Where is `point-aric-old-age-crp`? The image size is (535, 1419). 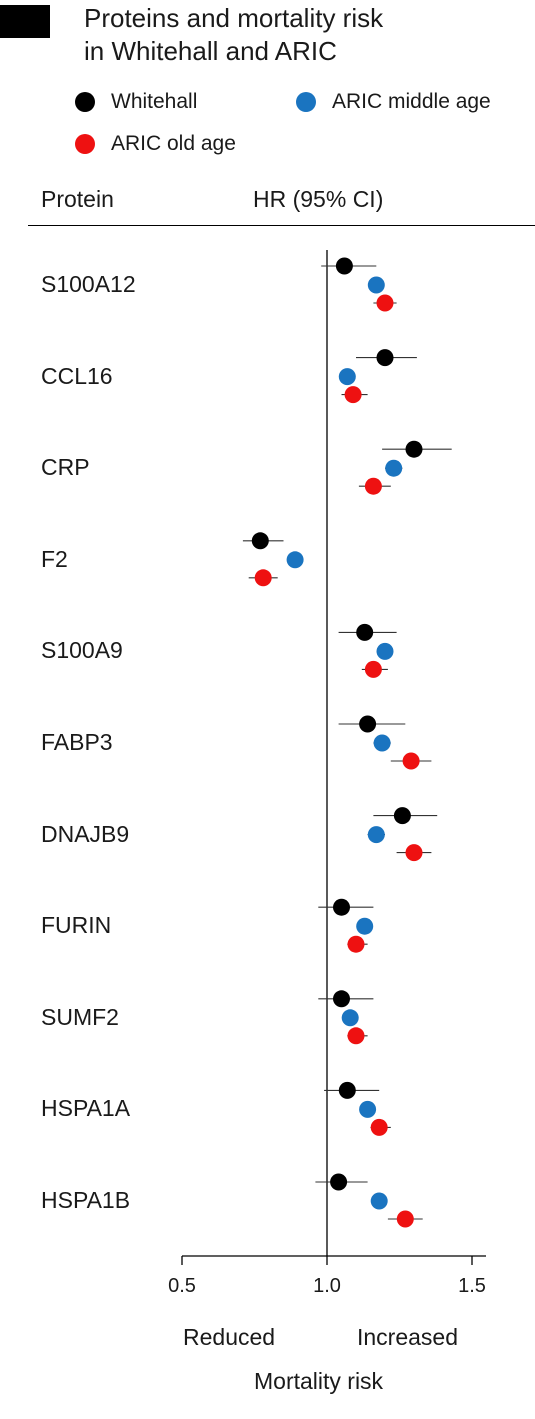 point-aric-old-age-crp is located at coordinates (373, 486).